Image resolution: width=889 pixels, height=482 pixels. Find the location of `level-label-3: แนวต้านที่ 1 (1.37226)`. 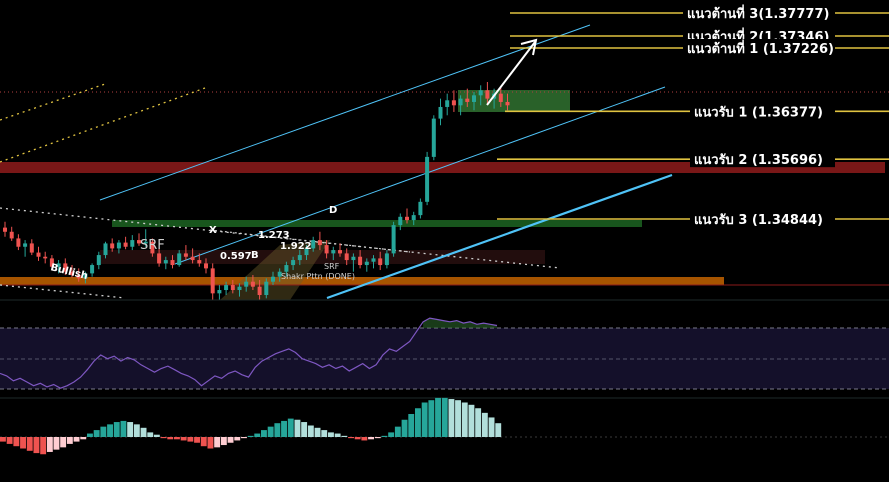

level-label-3: แนวต้านที่ 1 (1.37226) is located at coordinates (760, 48).